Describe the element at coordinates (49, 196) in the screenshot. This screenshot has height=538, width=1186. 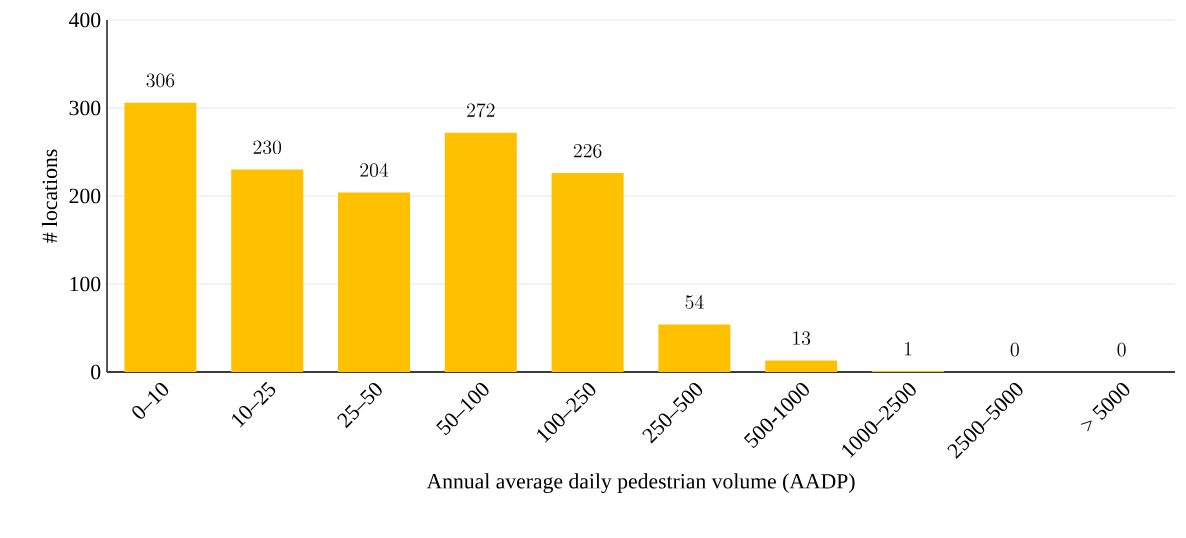
I see `y-axis-title: # locations` at that location.